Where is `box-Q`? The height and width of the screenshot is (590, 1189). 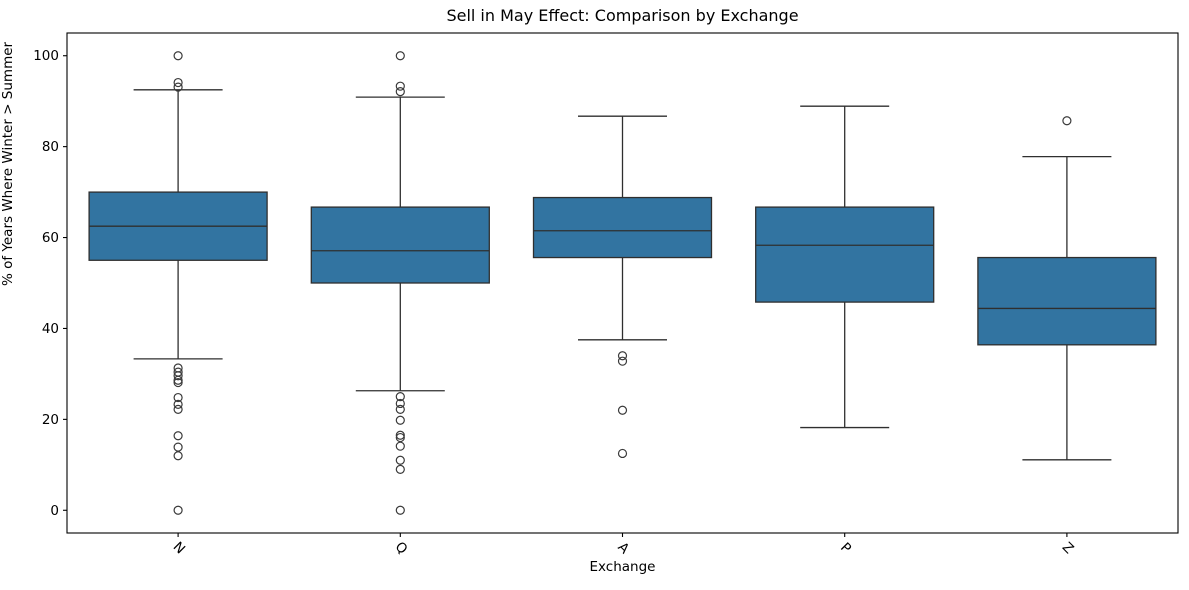
box-Q is located at coordinates (400, 245).